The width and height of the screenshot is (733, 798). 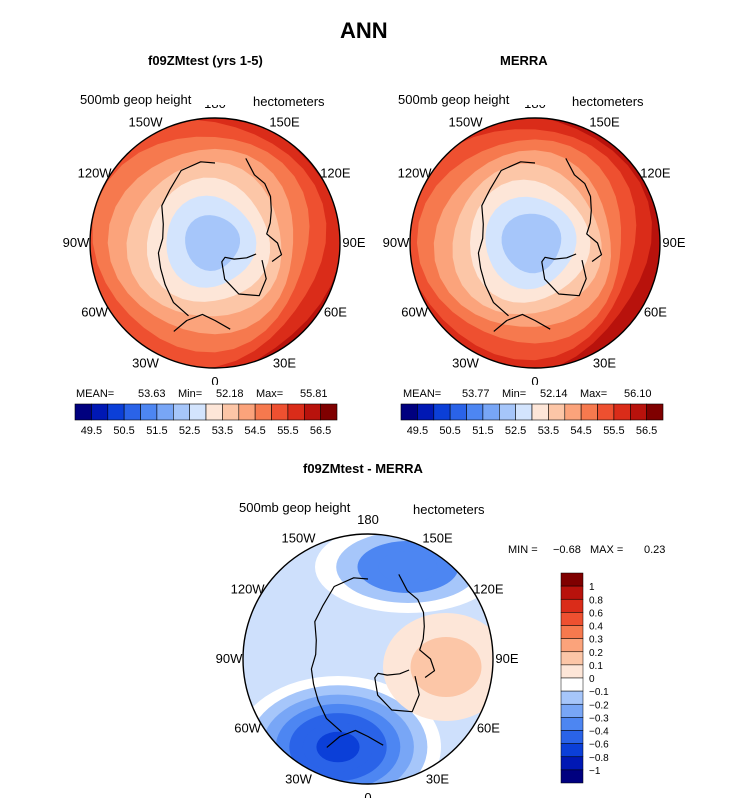 What do you see at coordinates (506, 658) in the screenshot?
I see `panel3-lon-label: 90E` at bounding box center [506, 658].